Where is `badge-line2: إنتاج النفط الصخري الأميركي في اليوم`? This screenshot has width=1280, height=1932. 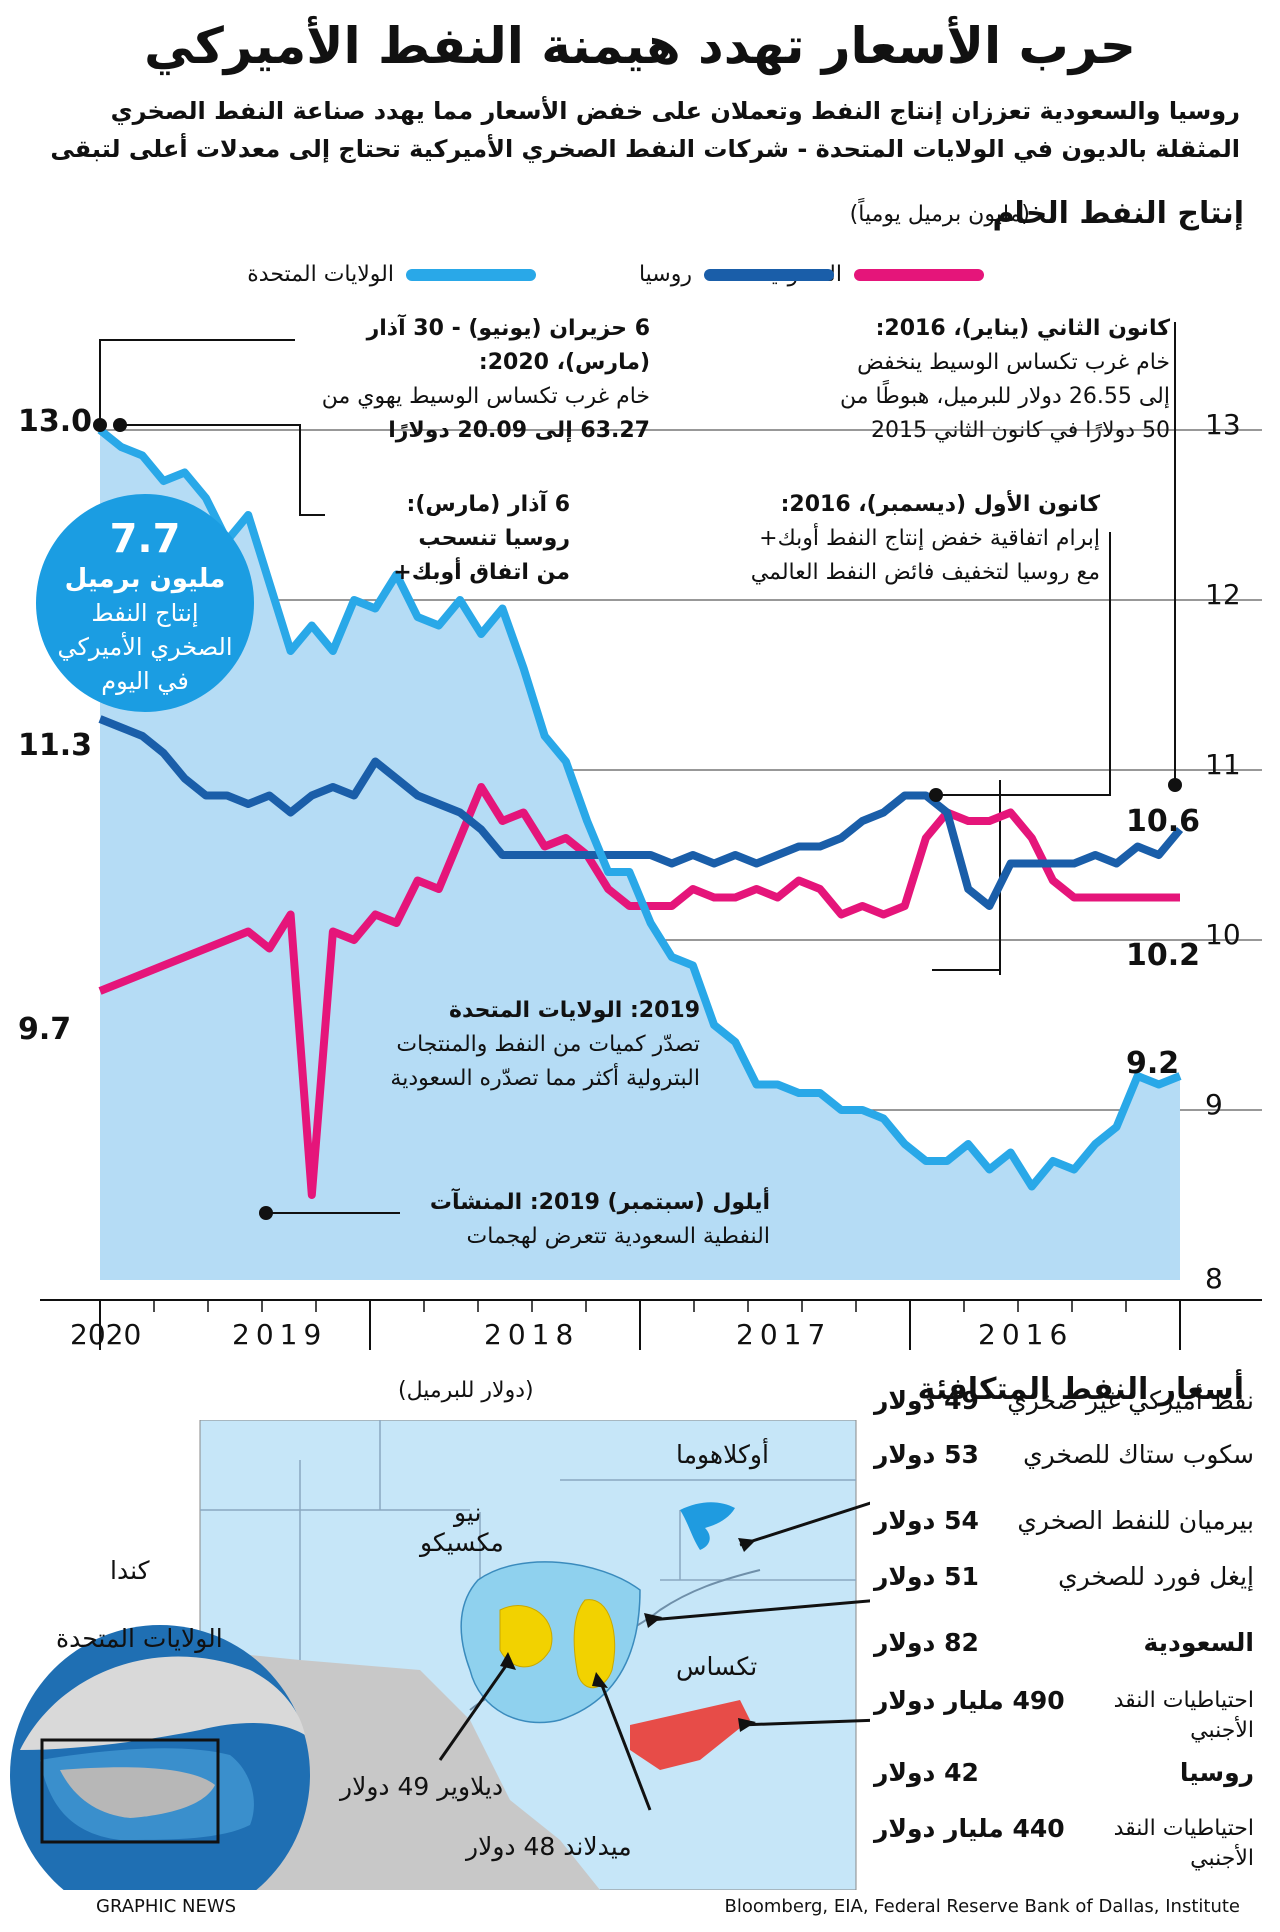
badge-line2: إنتاج النفط الصخري الأميركي في اليوم is located at coordinates (145, 647).